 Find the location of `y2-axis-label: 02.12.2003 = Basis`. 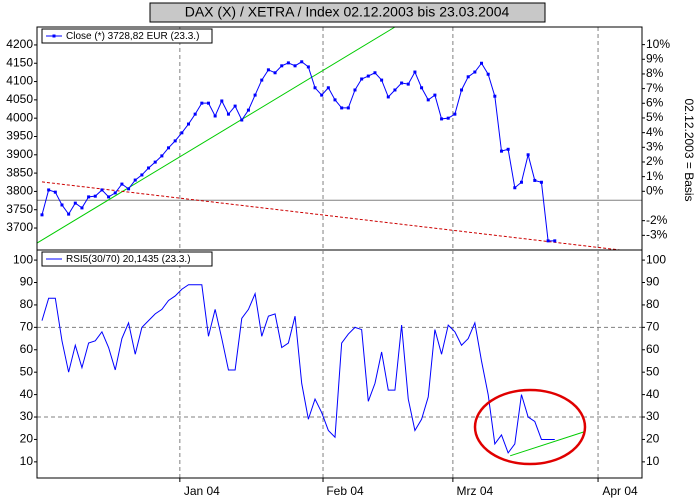

y2-axis-label: 02.12.2003 = Basis is located at coordinates (689, 149).